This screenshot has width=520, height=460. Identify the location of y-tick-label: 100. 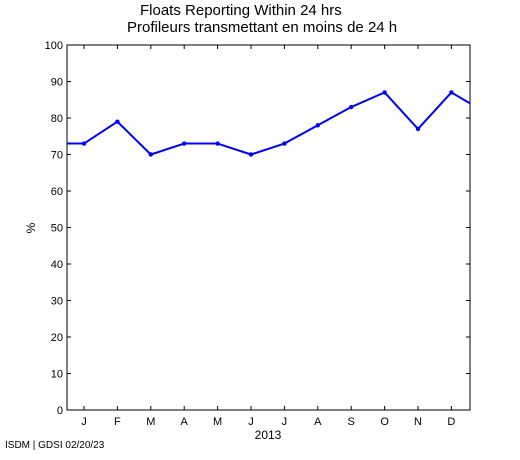
(54, 46).